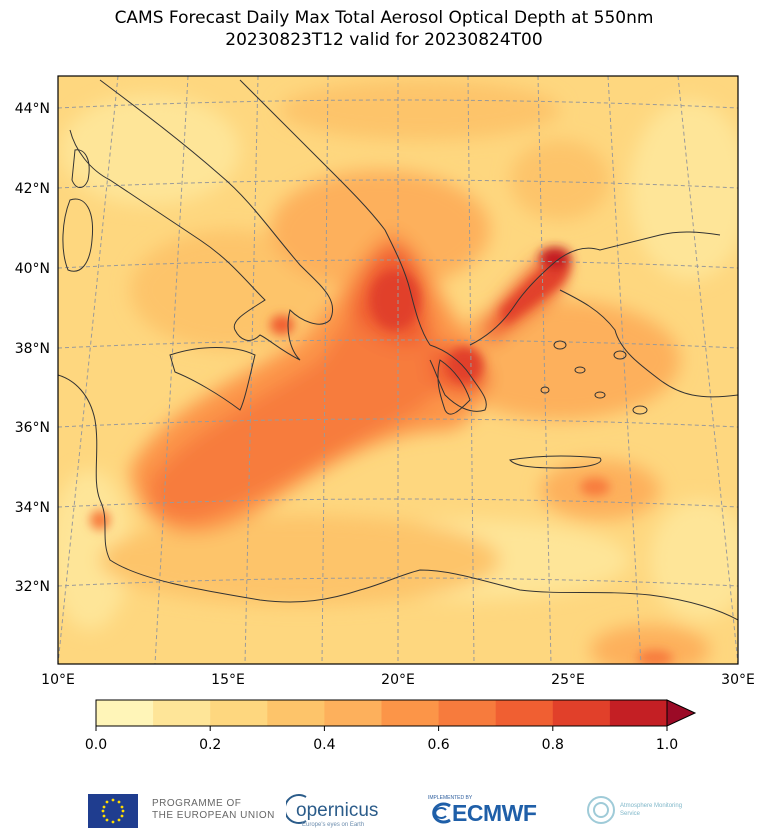  What do you see at coordinates (333, 825) in the screenshot?
I see `copernicus-tagline: Europe's eyes on Earth` at bounding box center [333, 825].